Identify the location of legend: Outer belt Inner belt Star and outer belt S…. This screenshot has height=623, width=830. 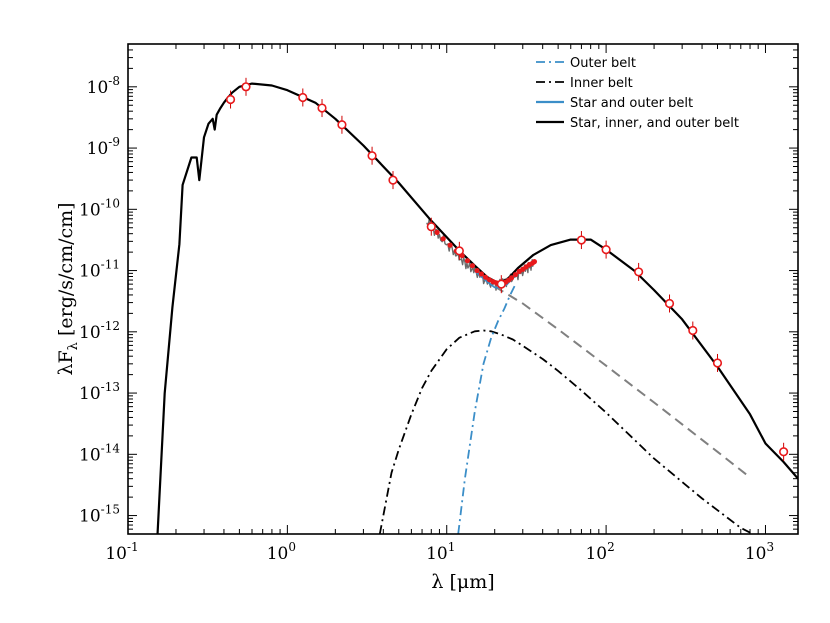
(637, 93).